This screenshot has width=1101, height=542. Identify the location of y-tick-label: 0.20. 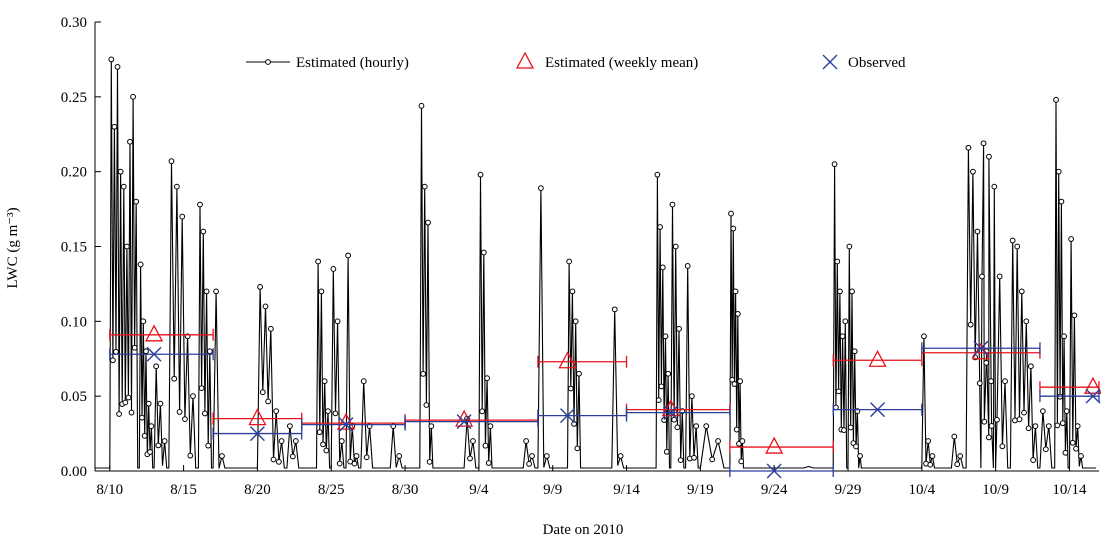
(74, 173).